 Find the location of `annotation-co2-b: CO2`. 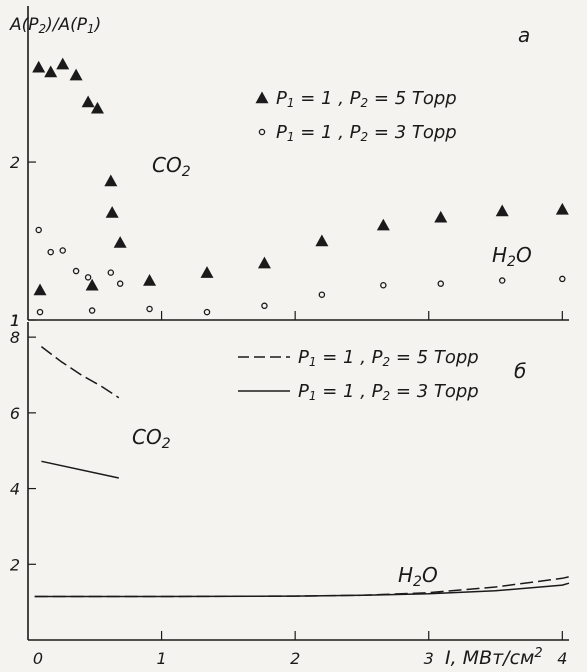

annotation-co2-b: CO2 is located at coordinates (151, 438).